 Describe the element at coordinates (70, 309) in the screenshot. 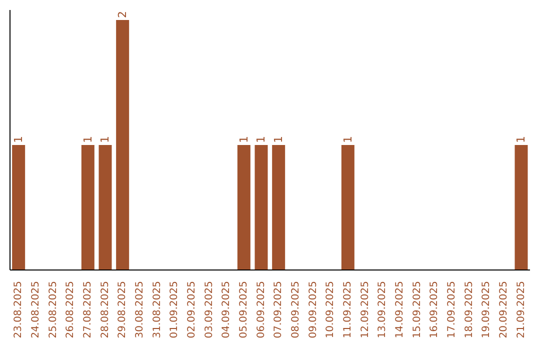

I see `x-tick-label: 26.08.2025` at that location.